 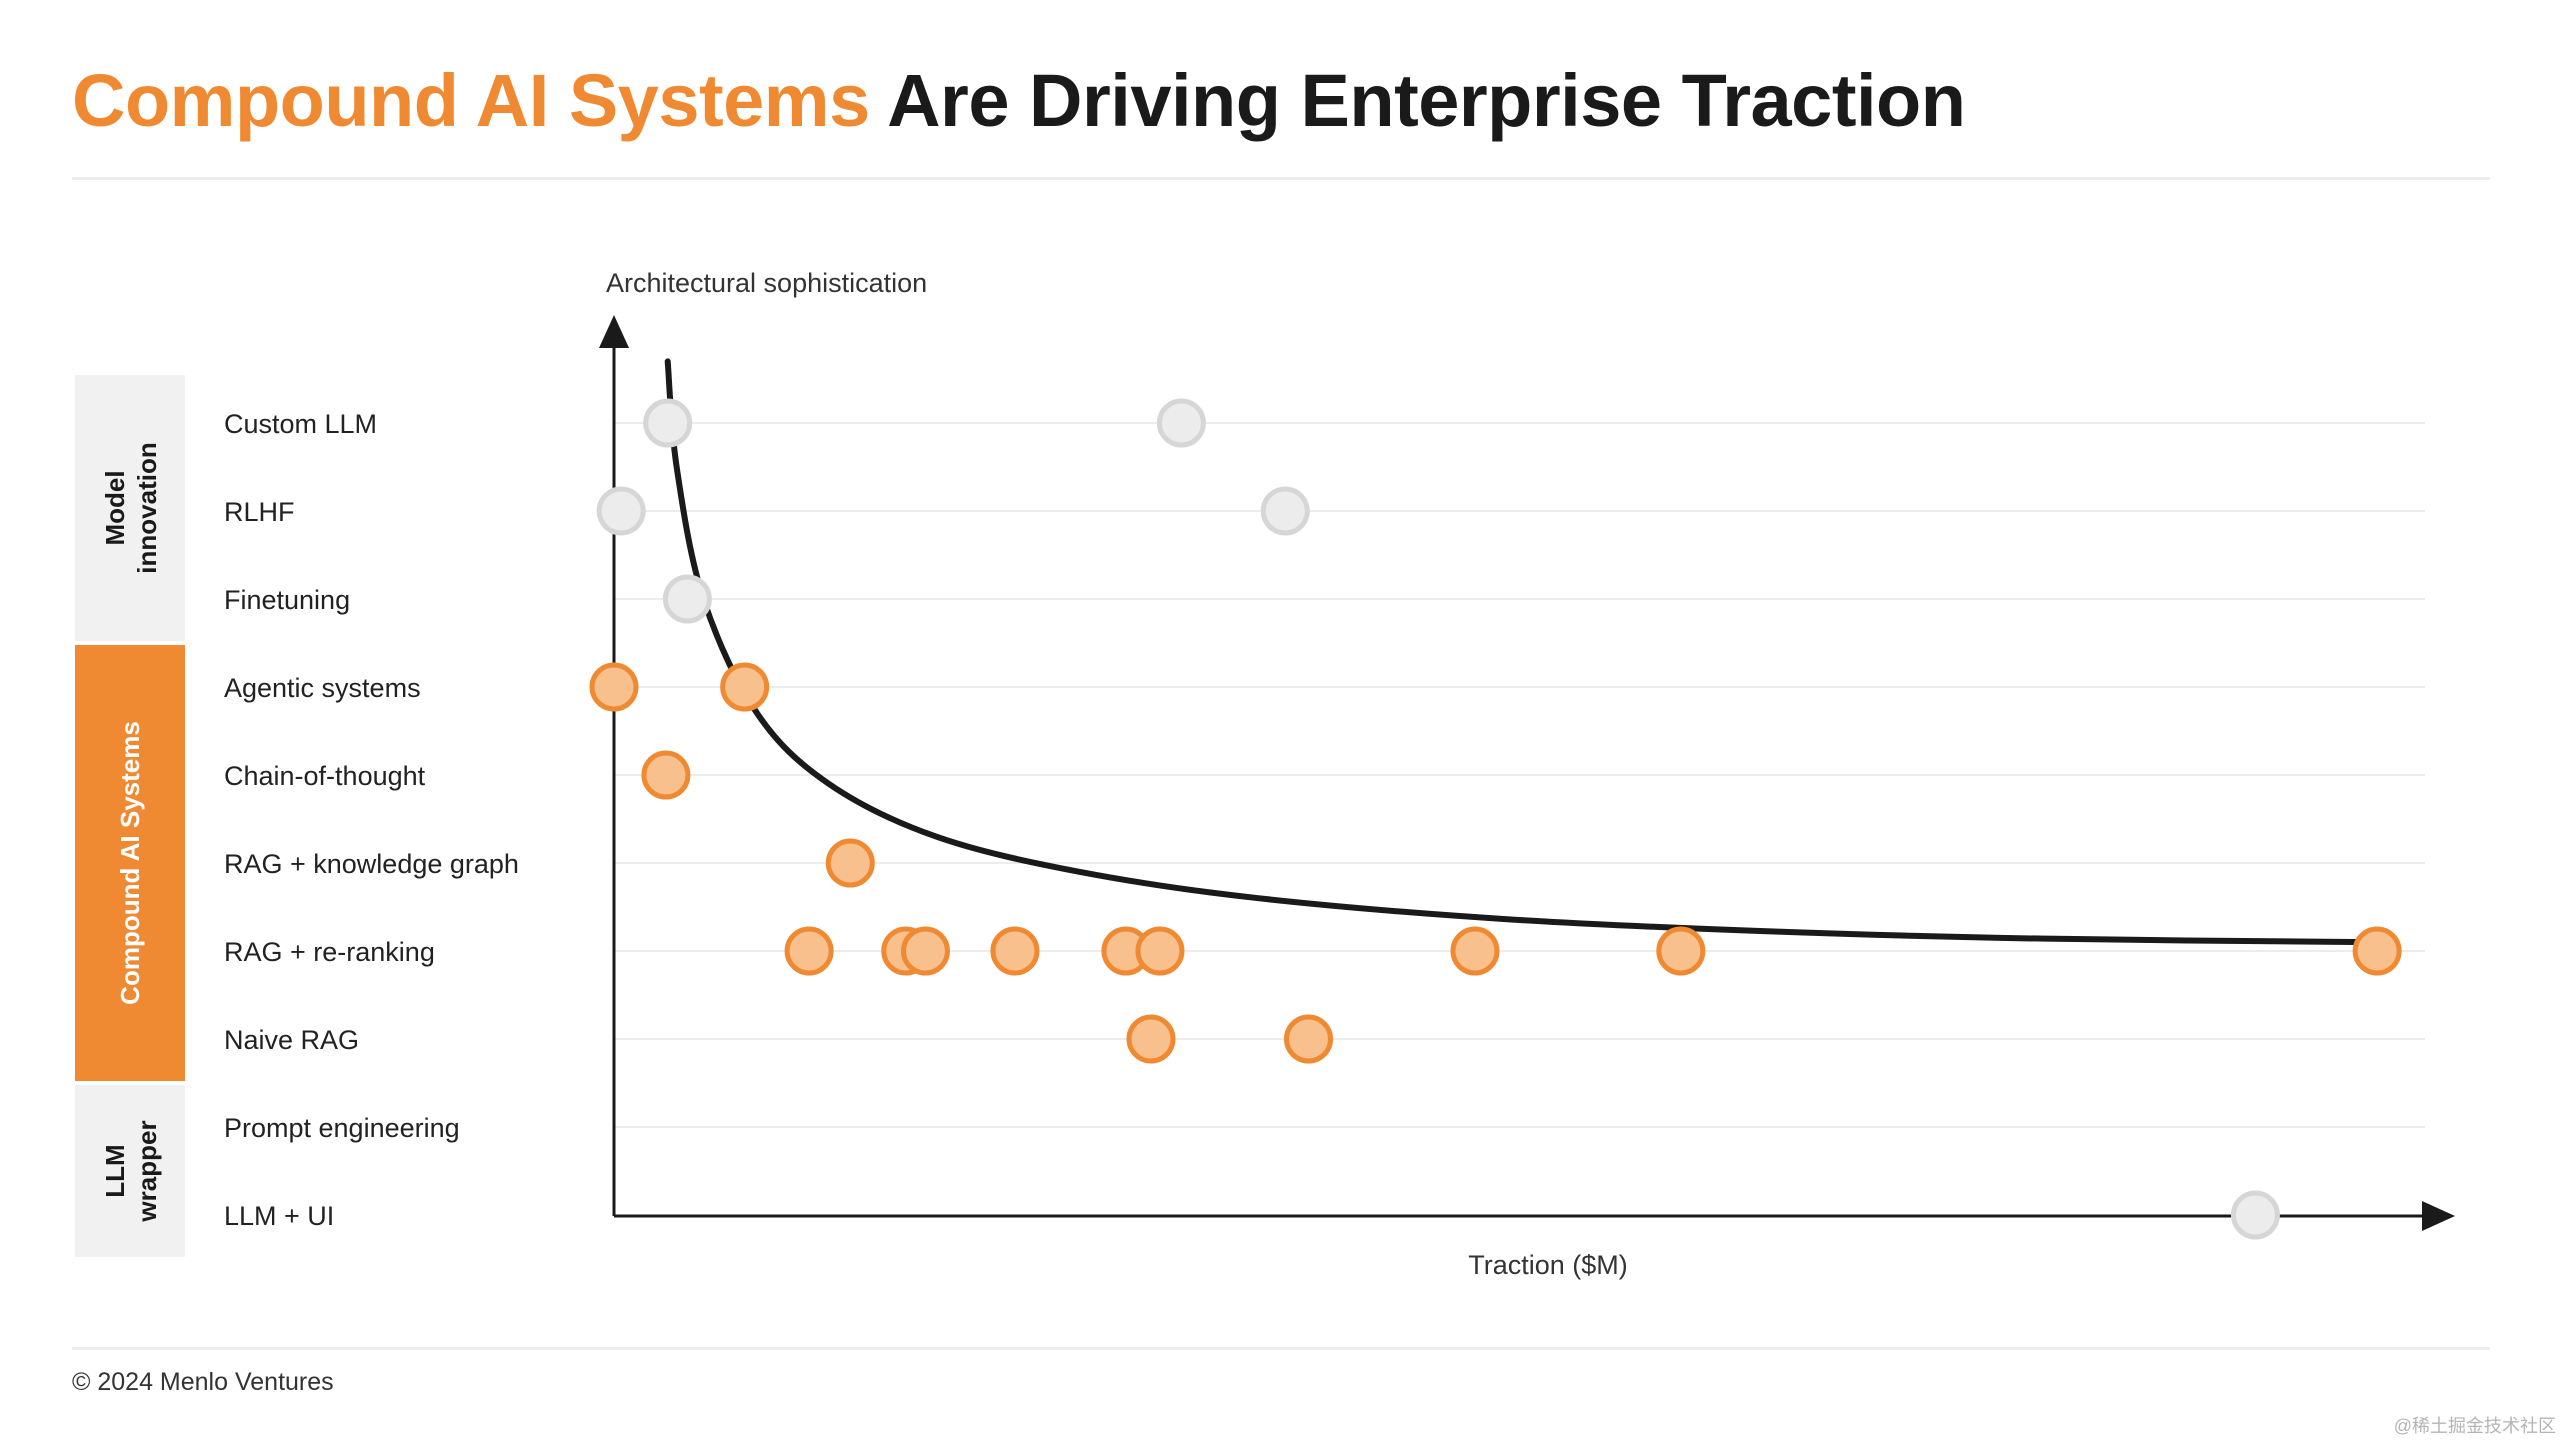 I want to click on bottom-divider, so click(x=1281, y=1348).